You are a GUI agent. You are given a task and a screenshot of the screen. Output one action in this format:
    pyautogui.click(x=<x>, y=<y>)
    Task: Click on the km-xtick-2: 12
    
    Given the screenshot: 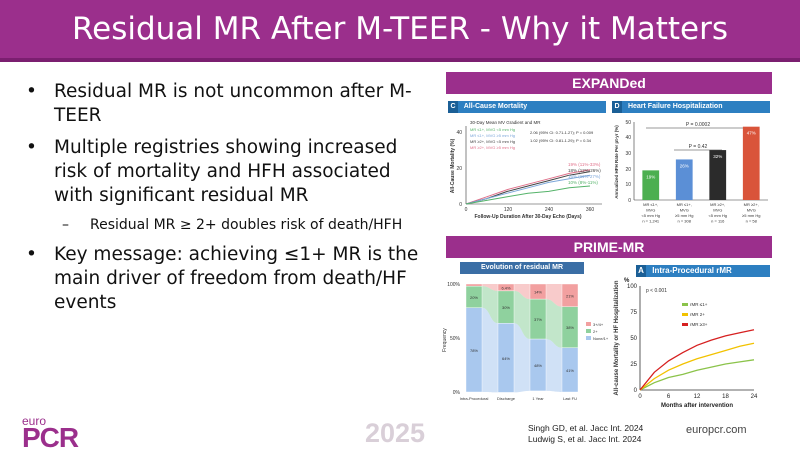 What is the action you would take?
    pyautogui.click(x=697, y=397)
    